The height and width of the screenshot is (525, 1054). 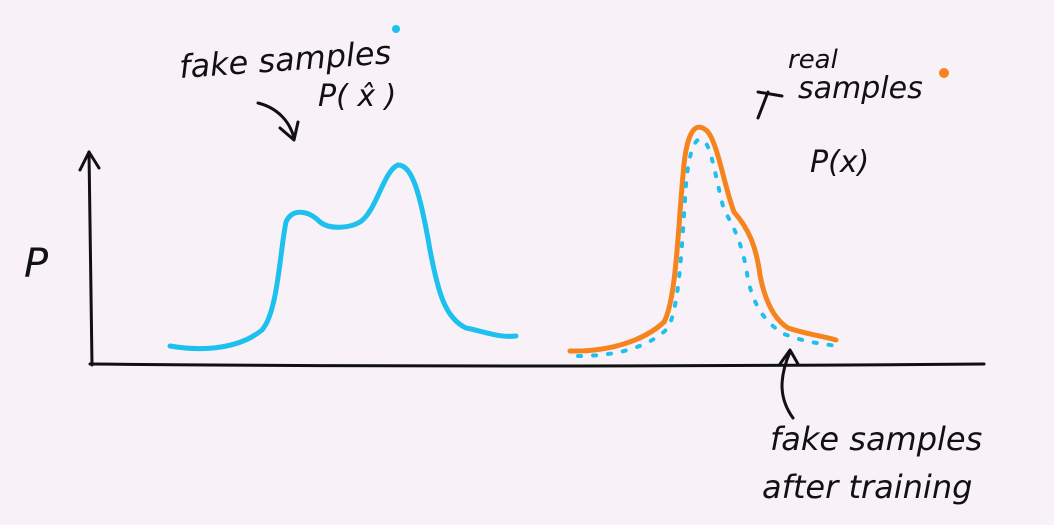 What do you see at coordinates (839, 162) in the screenshot?
I see `real-distribution-label: P(x)` at bounding box center [839, 162].